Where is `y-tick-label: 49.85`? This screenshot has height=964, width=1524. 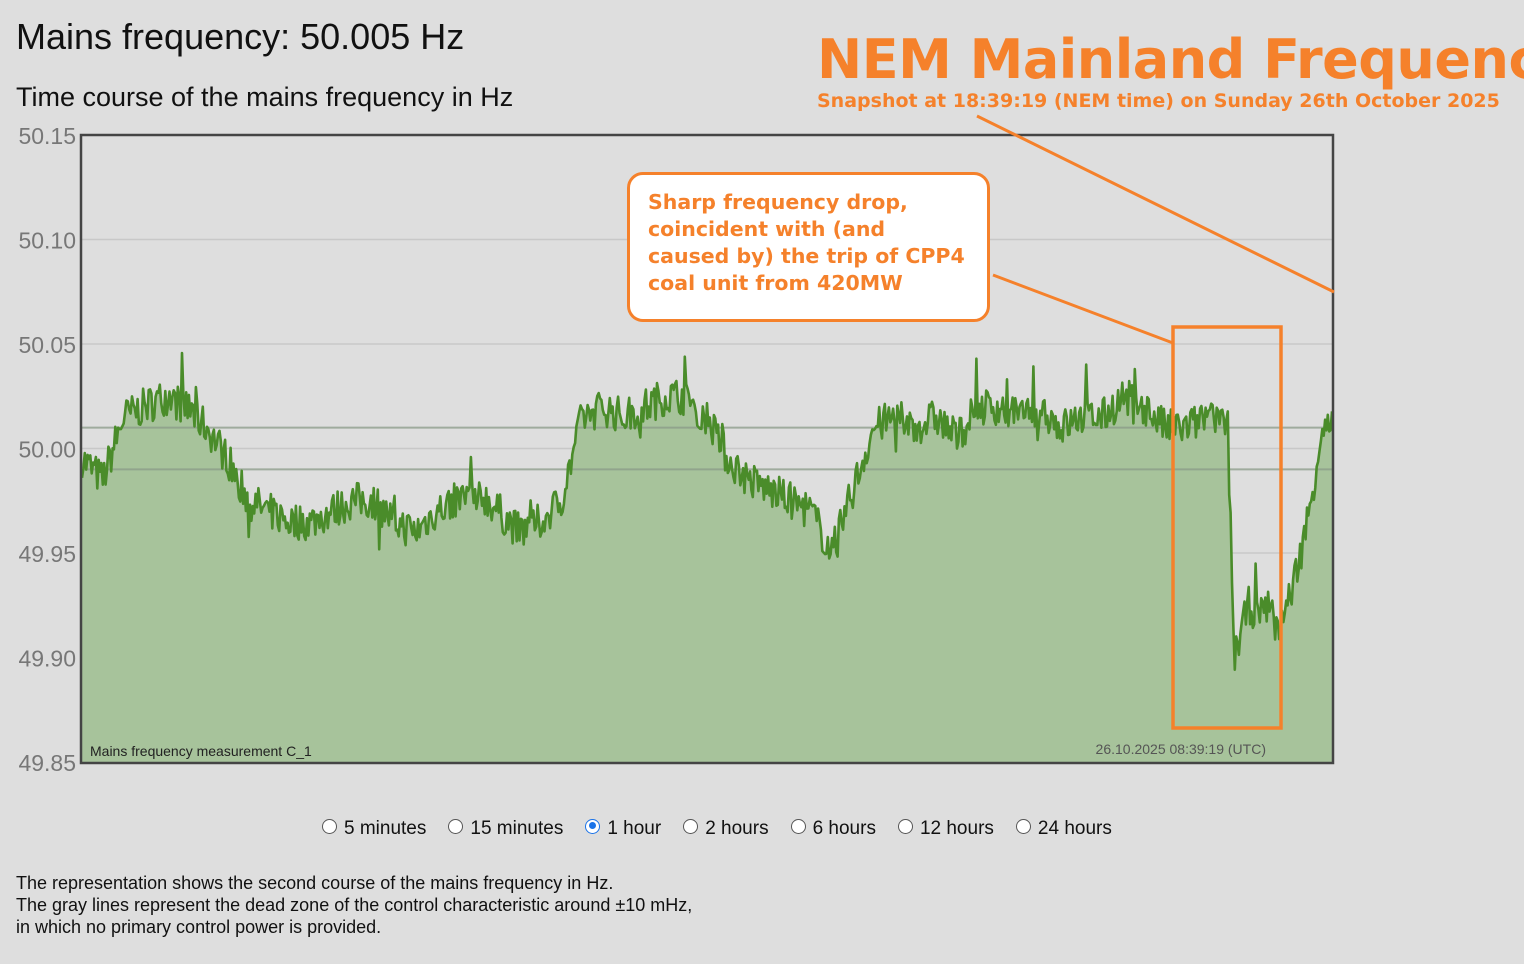 y-tick-label: 49.85 is located at coordinates (47, 763).